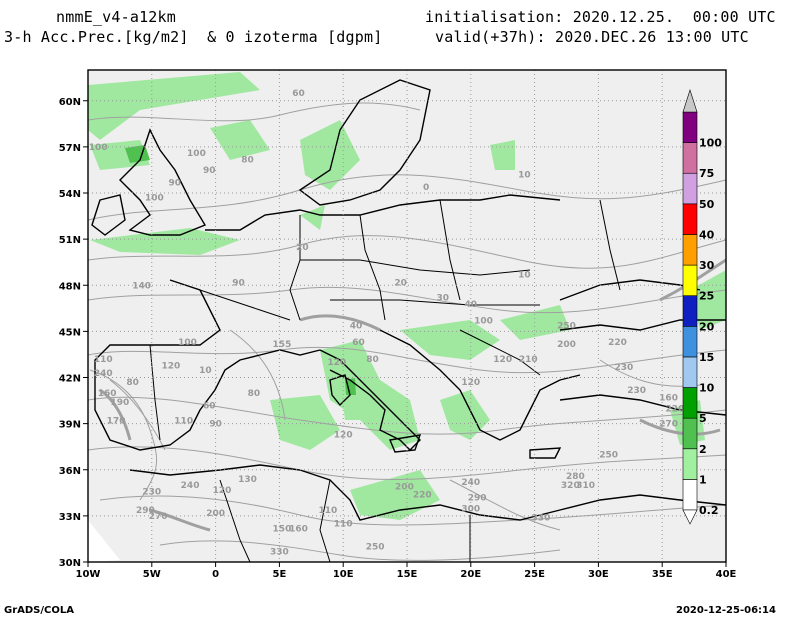 This screenshot has width=800, height=618. Describe the element at coordinates (70, 148) in the screenshot. I see `lat-tick-label: 57N` at that location.